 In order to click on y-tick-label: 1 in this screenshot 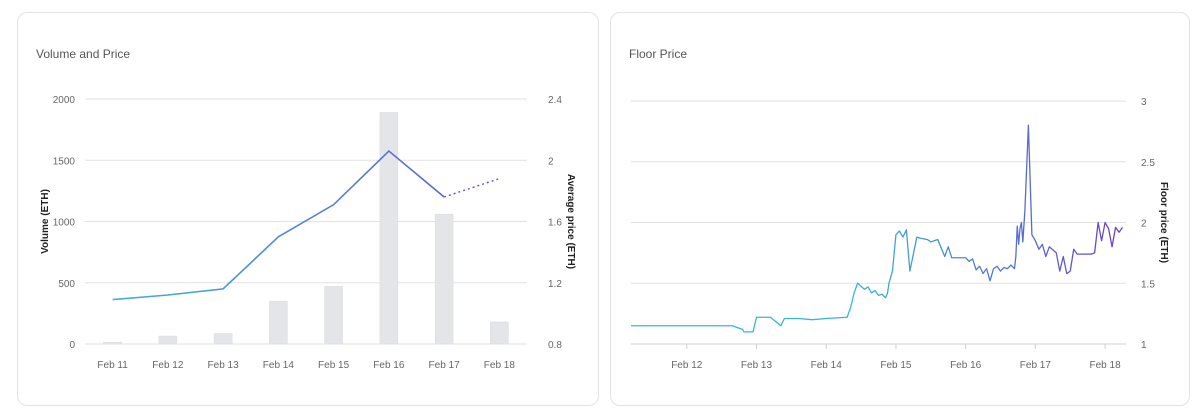, I will do `click(1144, 345)`.